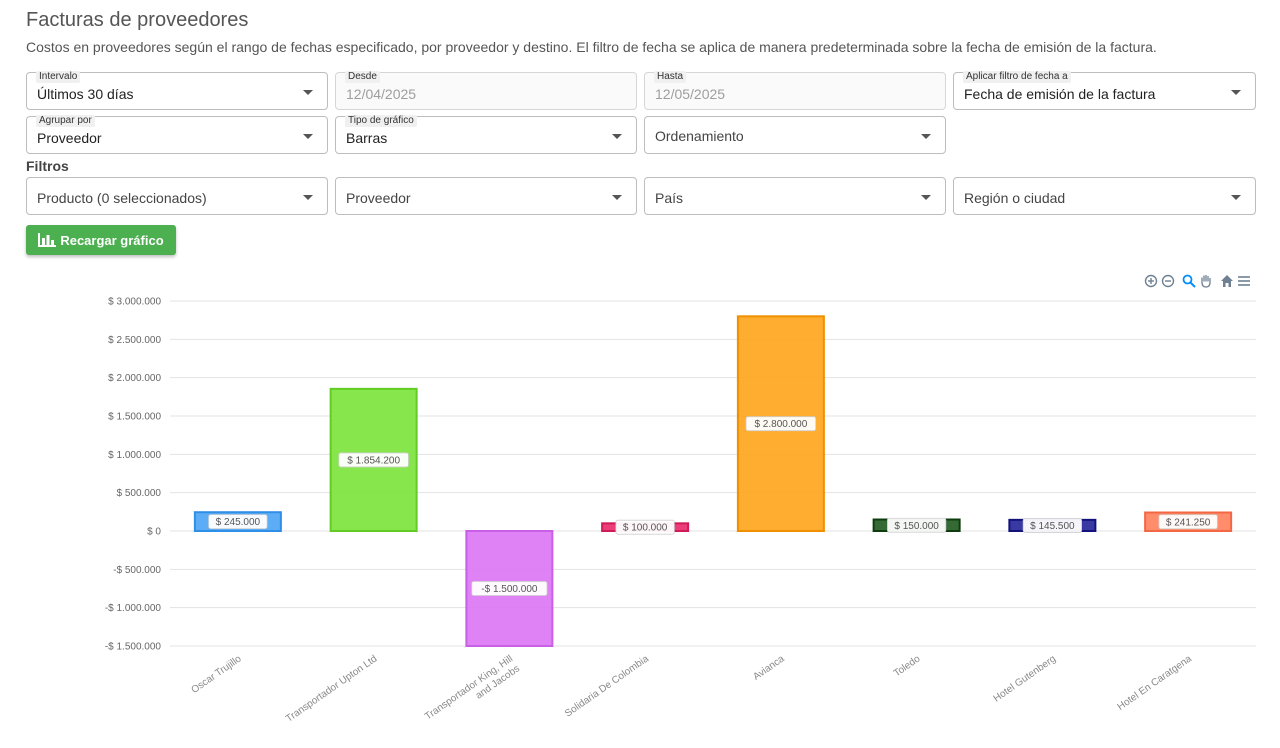  I want to click on x-tick-label-line: Oscar Trujillo, so click(216, 674).